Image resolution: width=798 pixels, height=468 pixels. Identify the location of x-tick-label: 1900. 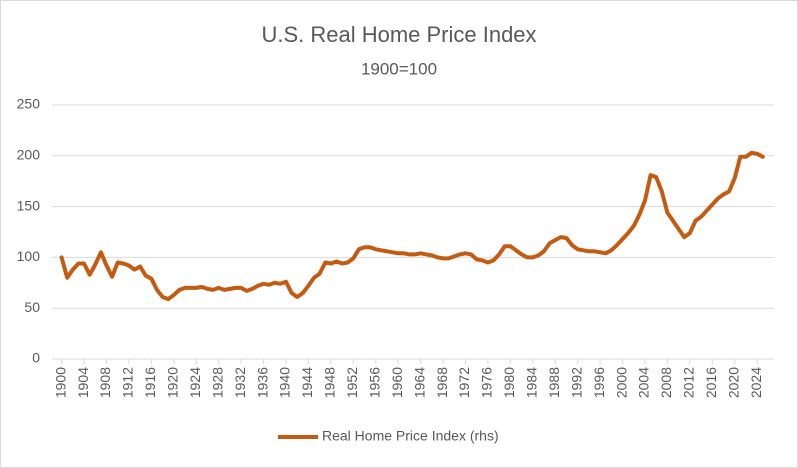
(60, 382).